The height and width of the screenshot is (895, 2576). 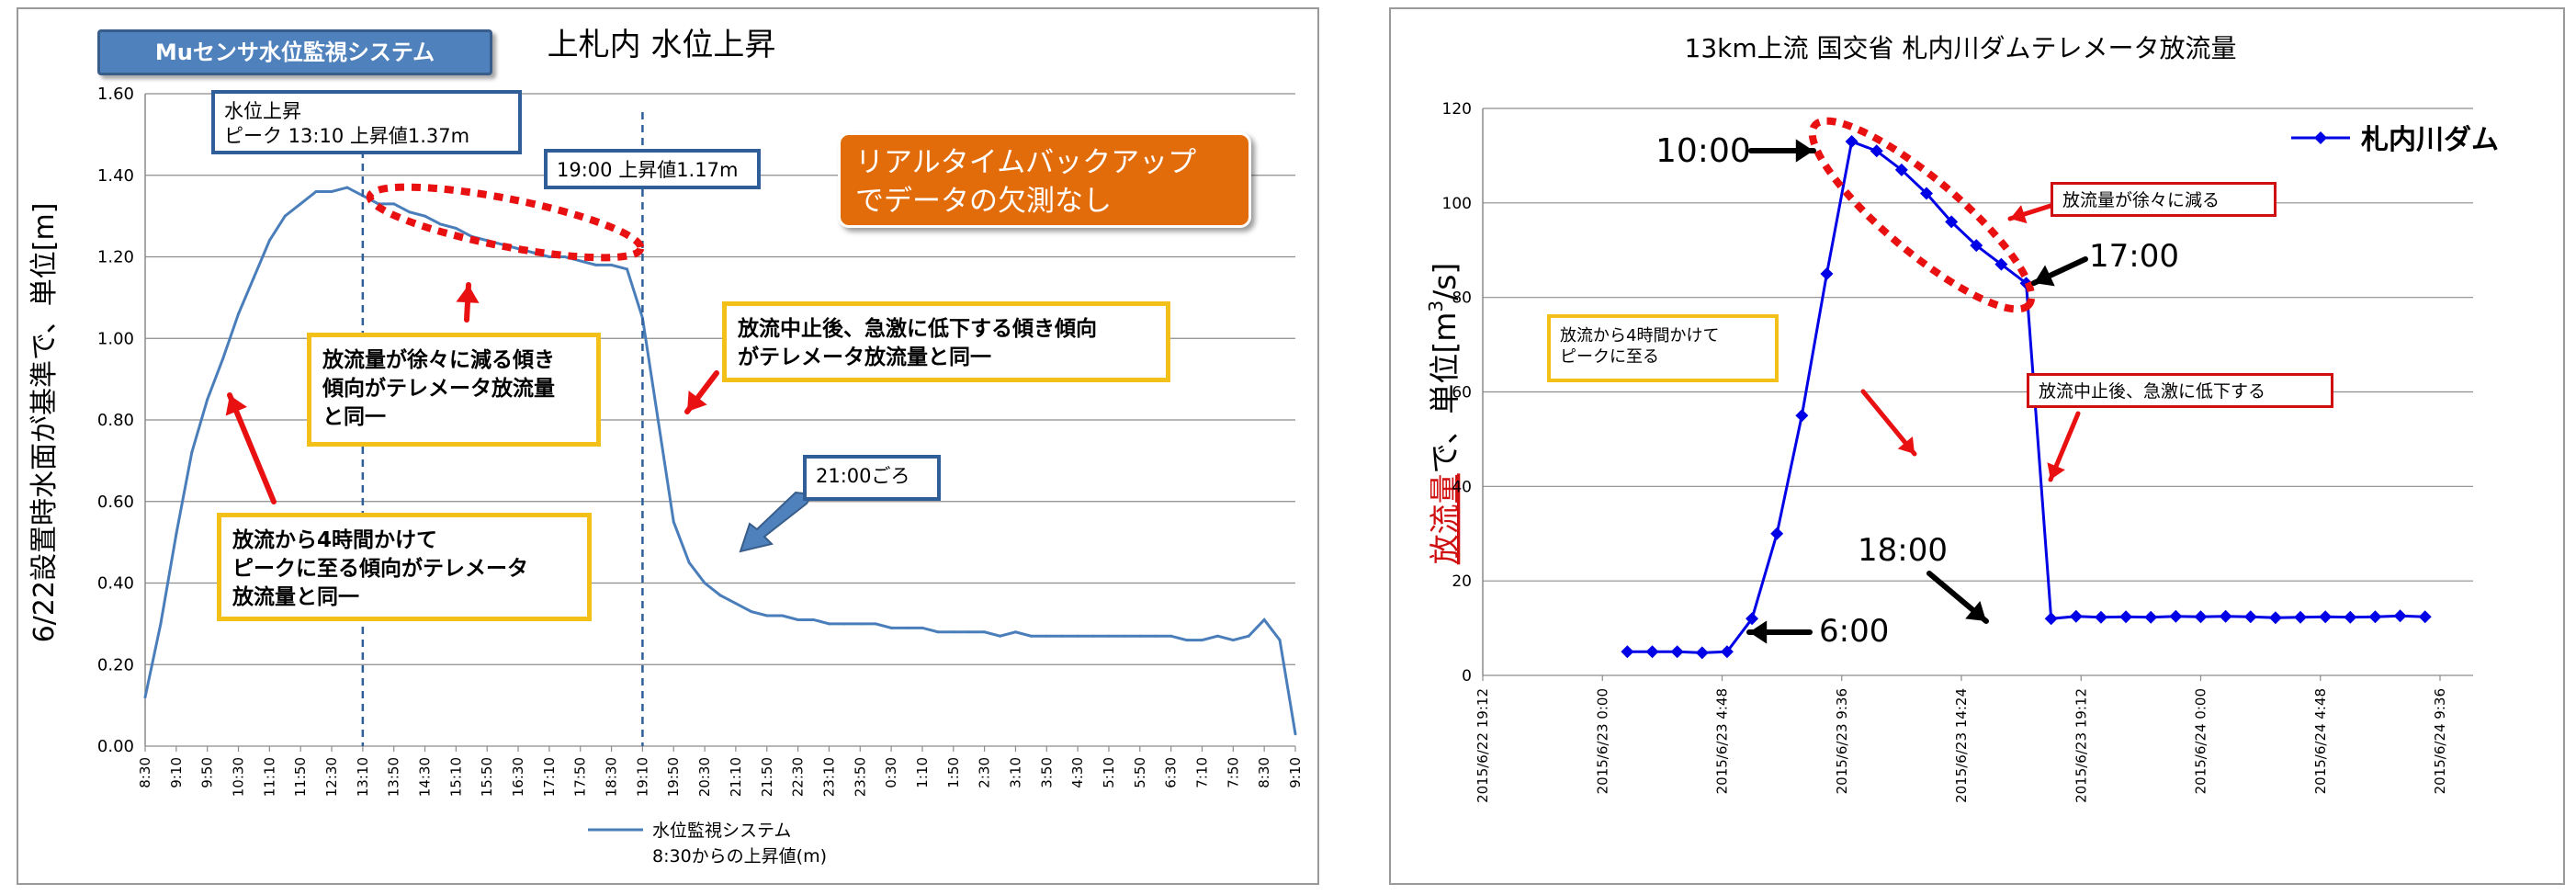 I want to click on left-x-tick-label: 16:30, so click(x=518, y=777).